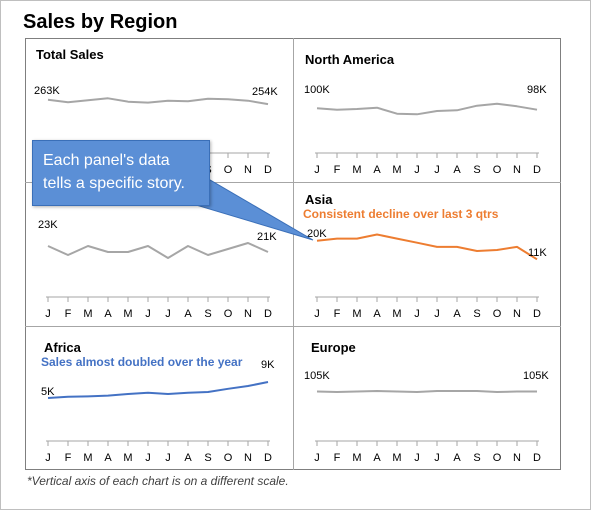 Image resolution: width=591 pixels, height=510 pixels. Describe the element at coordinates (537, 90) in the screenshot. I see `label-end-north-america: 98K` at that location.